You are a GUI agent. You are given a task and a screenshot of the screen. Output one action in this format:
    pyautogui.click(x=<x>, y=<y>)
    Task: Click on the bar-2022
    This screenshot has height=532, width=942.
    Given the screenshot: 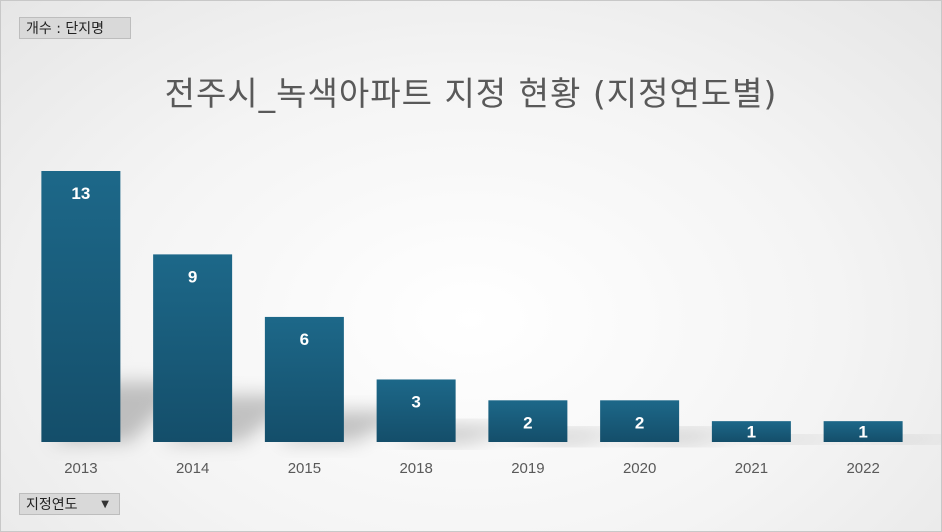 What is the action you would take?
    pyautogui.click(x=863, y=431)
    